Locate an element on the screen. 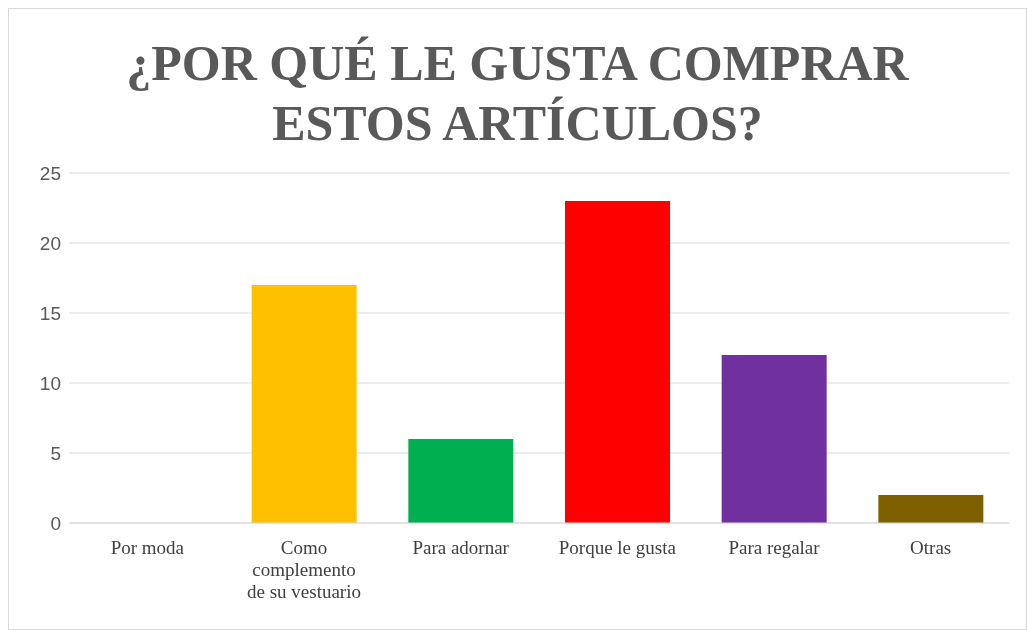 The height and width of the screenshot is (631, 1027). x-tick-label: Para regalar is located at coordinates (774, 548).